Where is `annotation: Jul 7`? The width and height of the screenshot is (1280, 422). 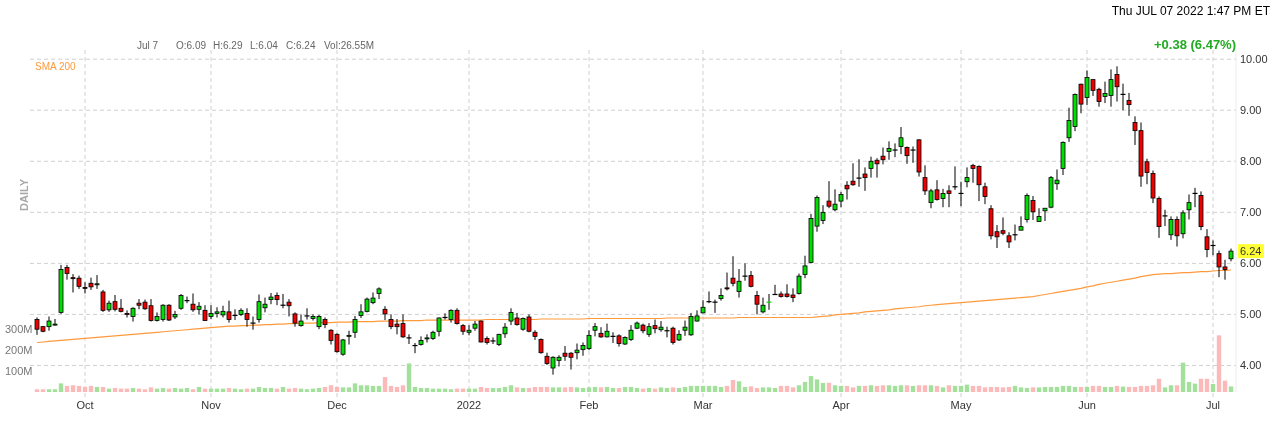 annotation: Jul 7 is located at coordinates (148, 45).